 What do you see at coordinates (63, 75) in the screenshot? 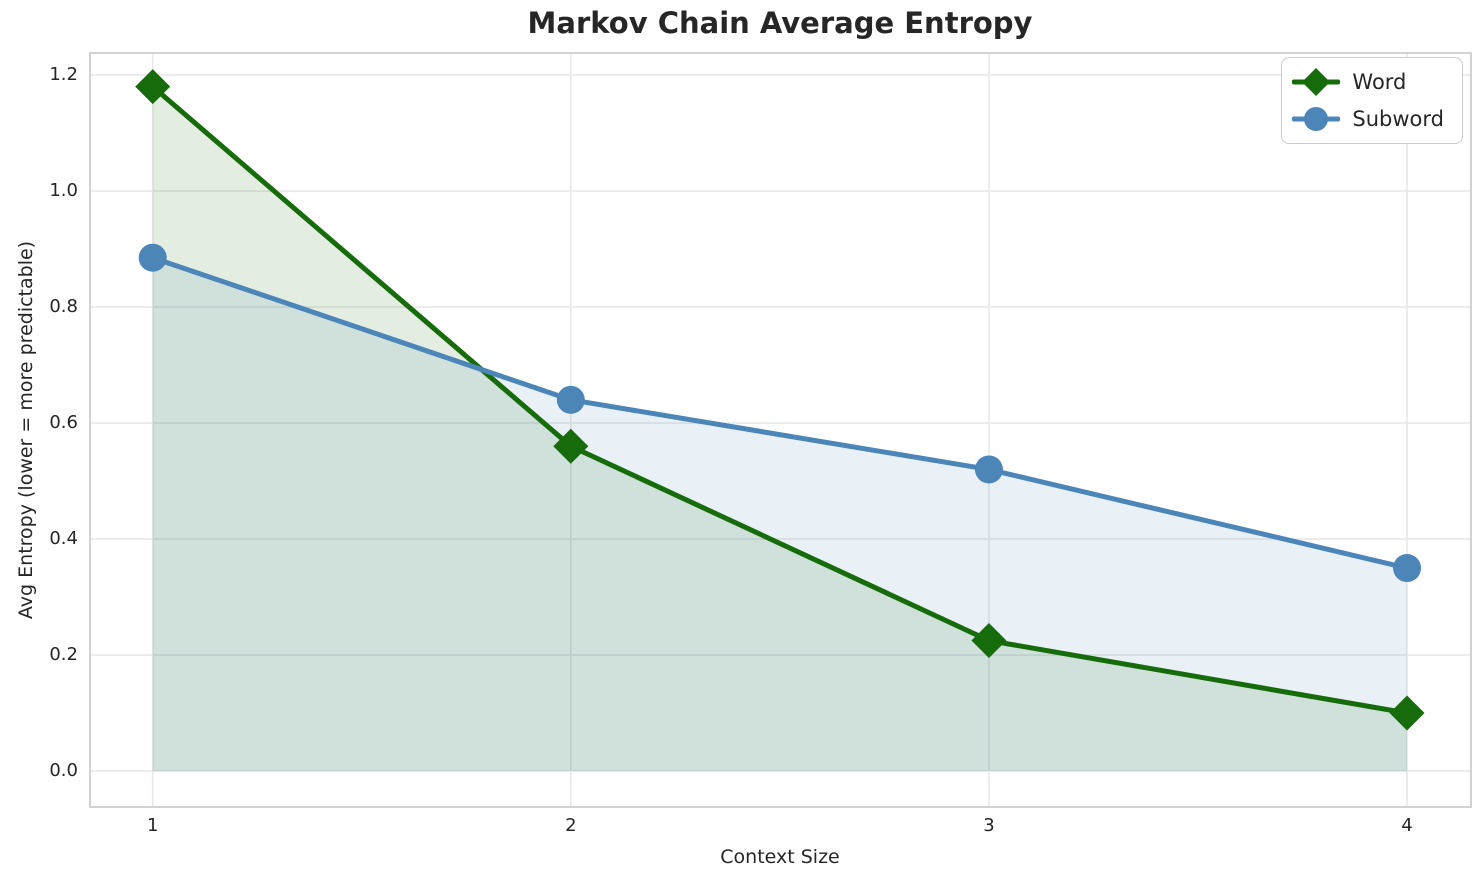
I see `y-tick-label: 1.2` at bounding box center [63, 75].